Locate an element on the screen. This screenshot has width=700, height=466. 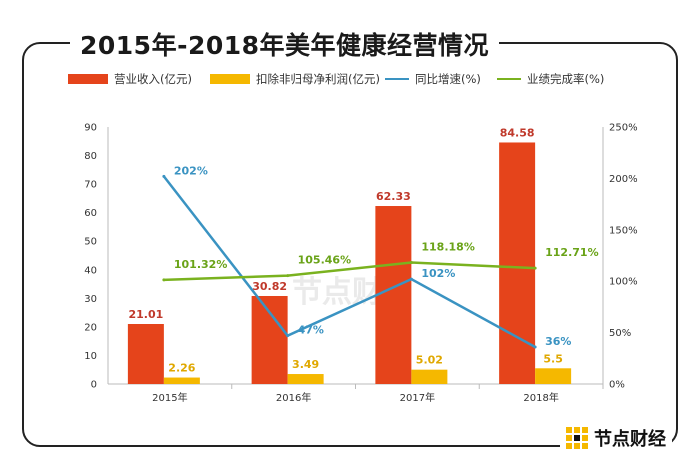
y2-tick-label-4: 200% is located at coordinates (623, 179).